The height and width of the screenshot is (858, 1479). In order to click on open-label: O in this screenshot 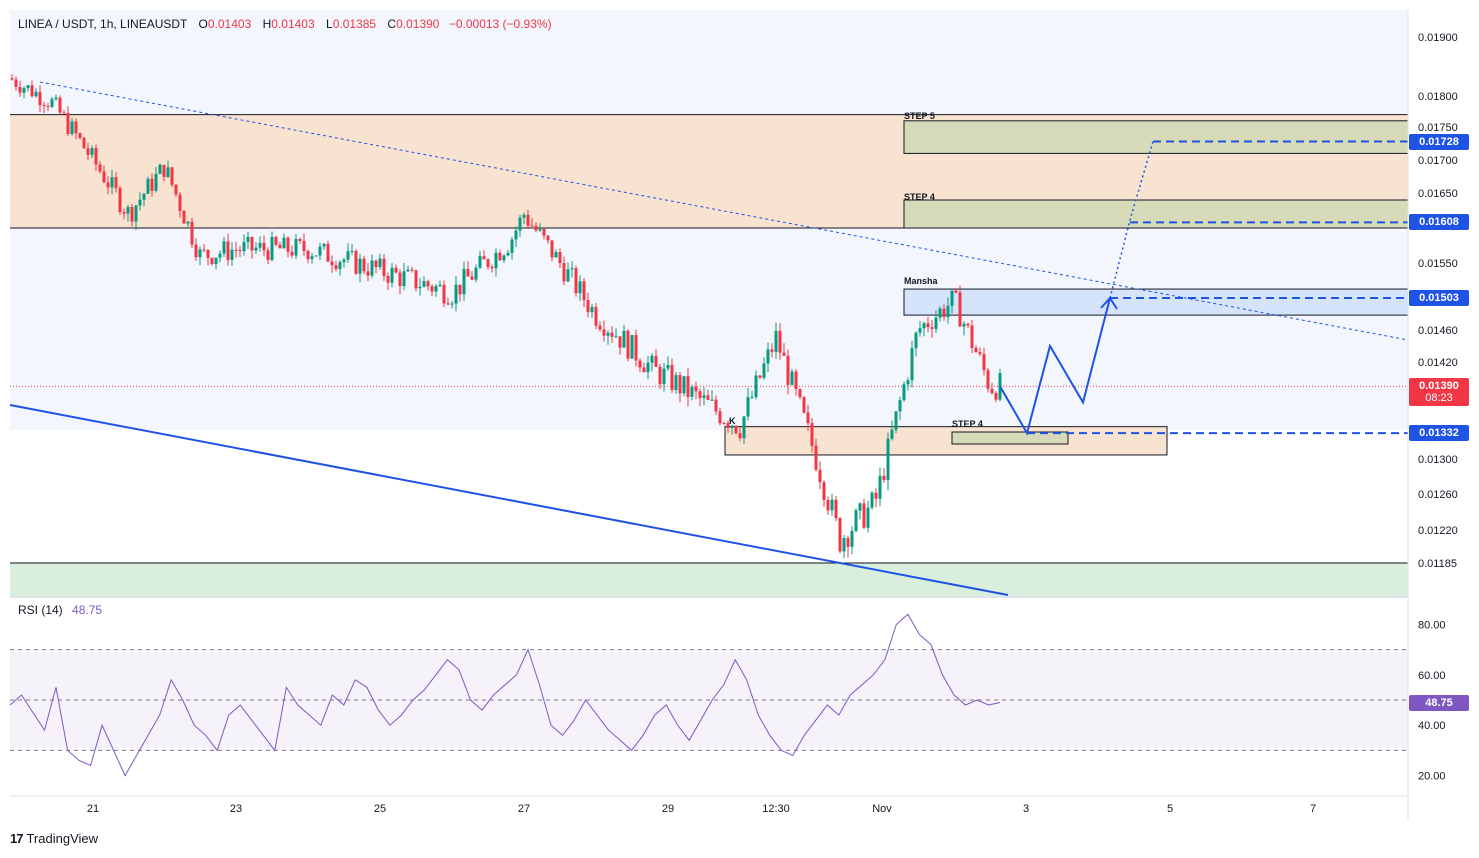, I will do `click(203, 24)`.